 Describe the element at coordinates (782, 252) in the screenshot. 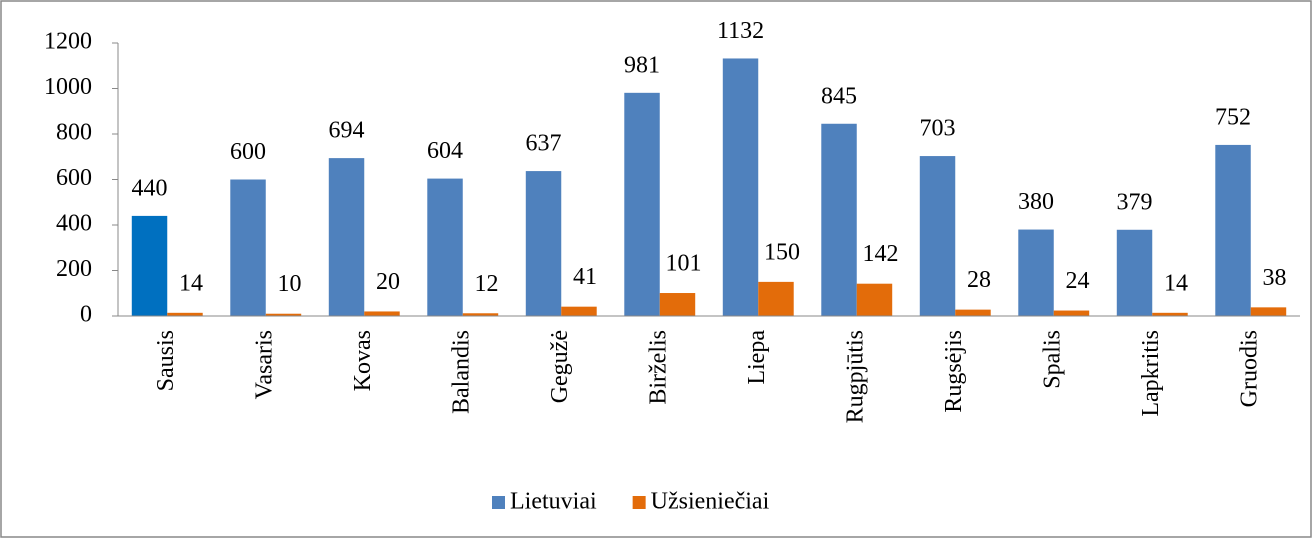

I see `data-label: 150` at that location.